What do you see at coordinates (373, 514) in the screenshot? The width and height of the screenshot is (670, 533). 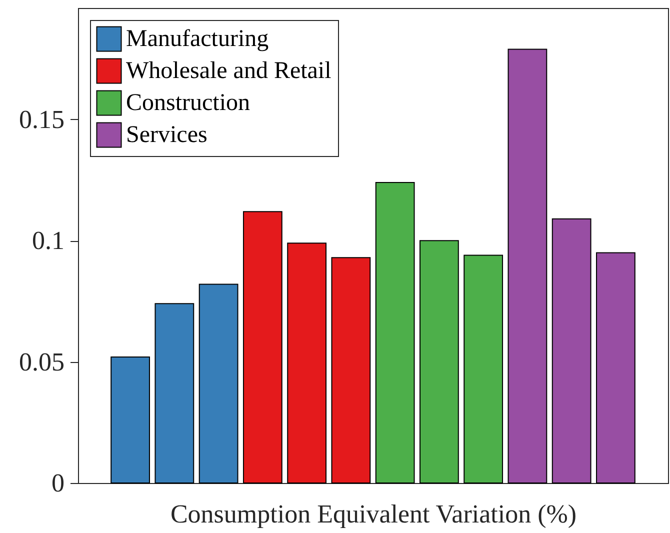 I see `x-axis-title: Consumption Equivalent Variation (%)` at bounding box center [373, 514].